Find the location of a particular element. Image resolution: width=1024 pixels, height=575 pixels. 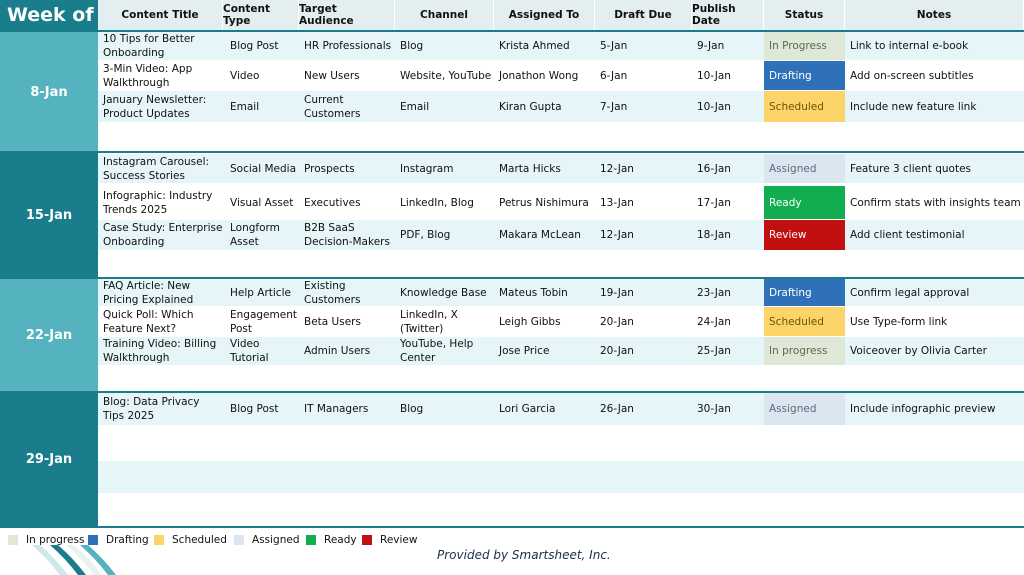

cell-notes: Add on-screen subtitles is located at coordinates (912, 75).